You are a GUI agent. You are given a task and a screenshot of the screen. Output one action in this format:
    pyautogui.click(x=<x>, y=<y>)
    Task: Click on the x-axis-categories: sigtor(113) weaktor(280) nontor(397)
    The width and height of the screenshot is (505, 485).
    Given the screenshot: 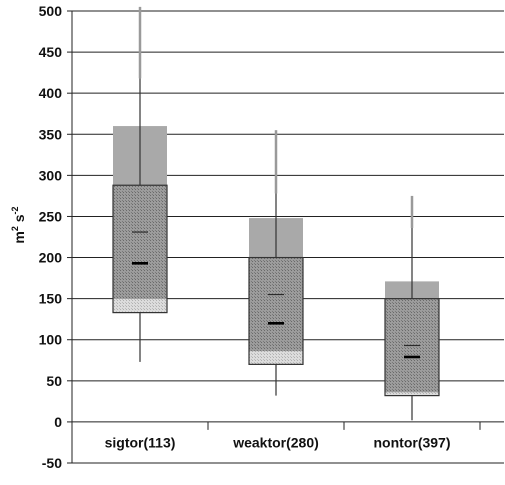 What is the action you would take?
    pyautogui.click(x=278, y=442)
    